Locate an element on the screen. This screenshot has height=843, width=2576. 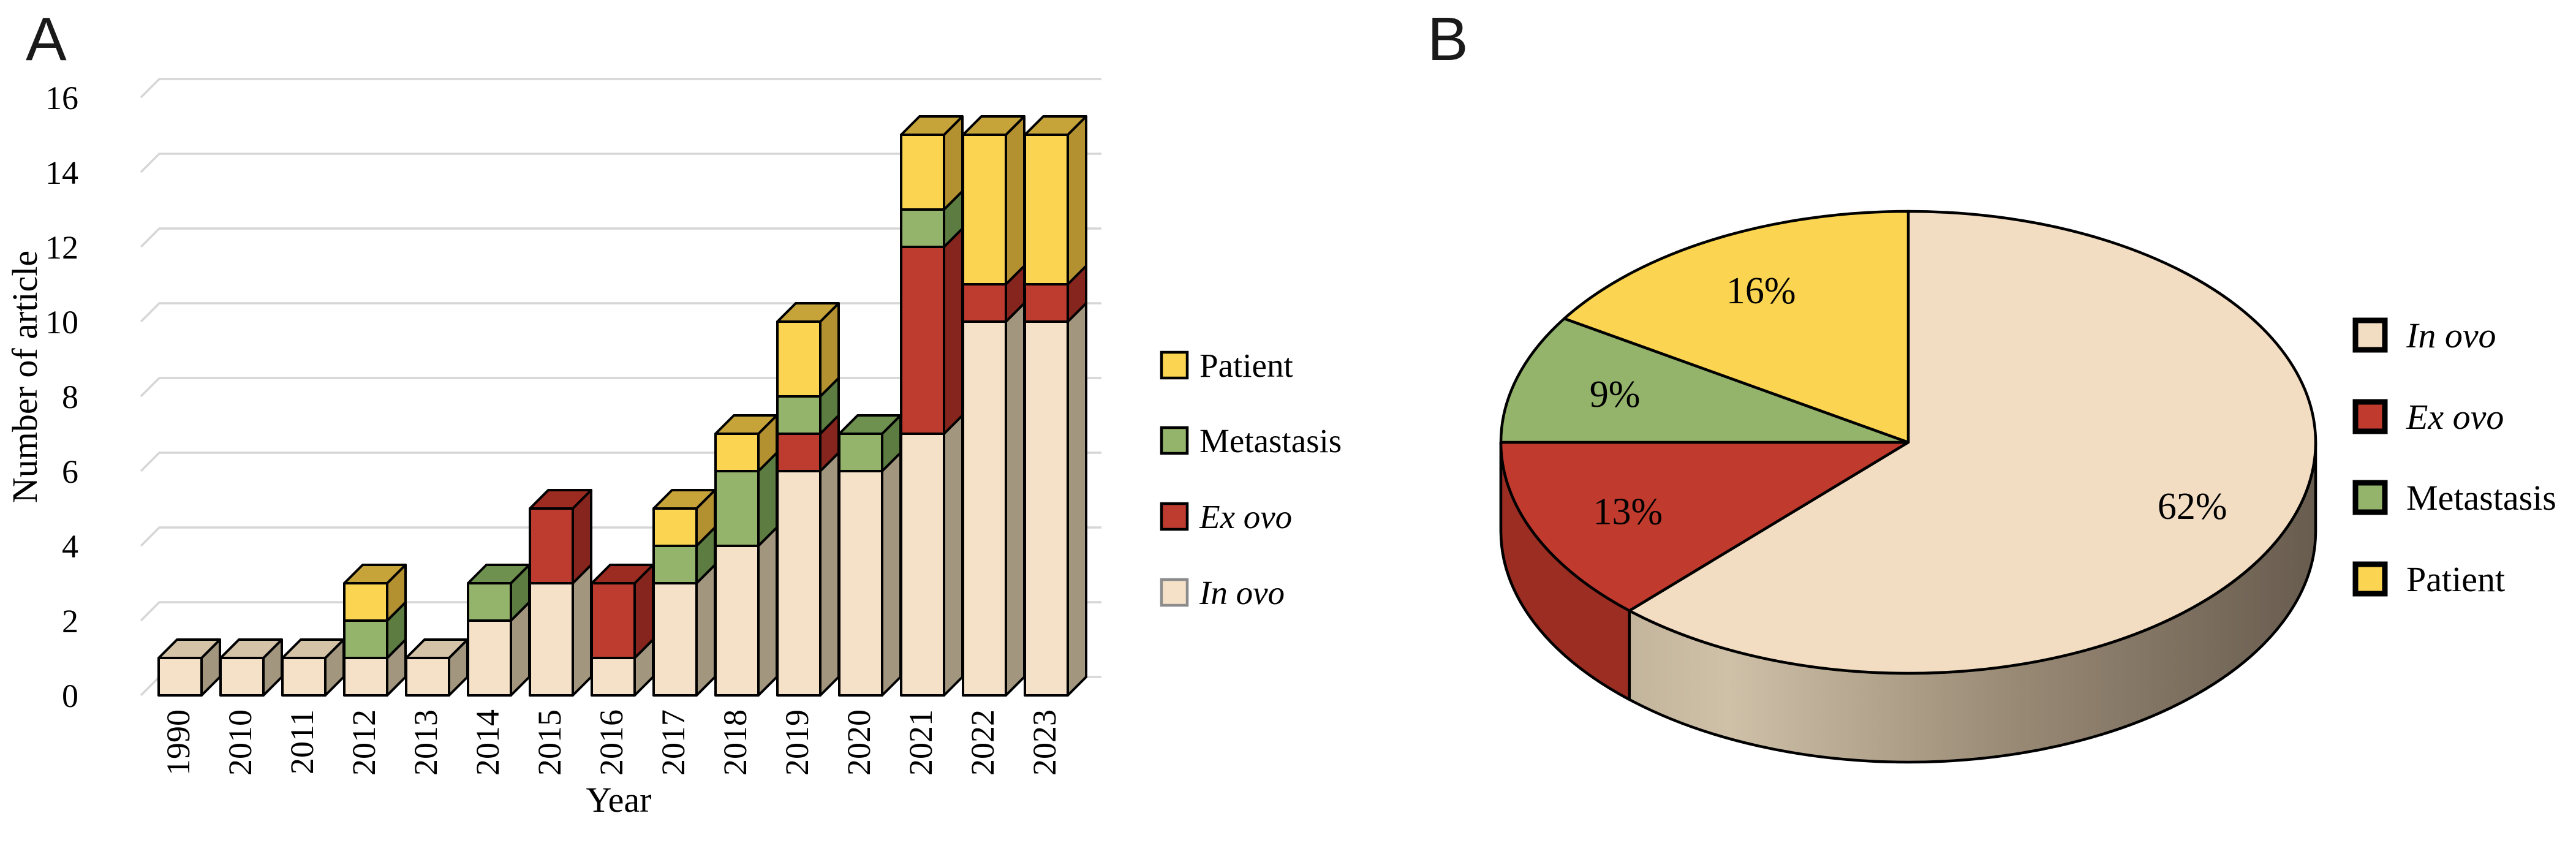
x-tick-label: 2012 is located at coordinates (364, 743).